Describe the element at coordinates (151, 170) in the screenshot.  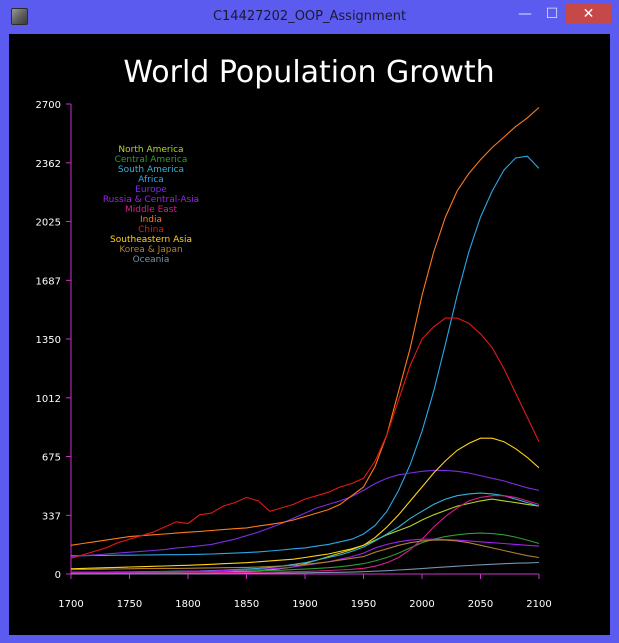
I see `legend-entry: South America` at that location.